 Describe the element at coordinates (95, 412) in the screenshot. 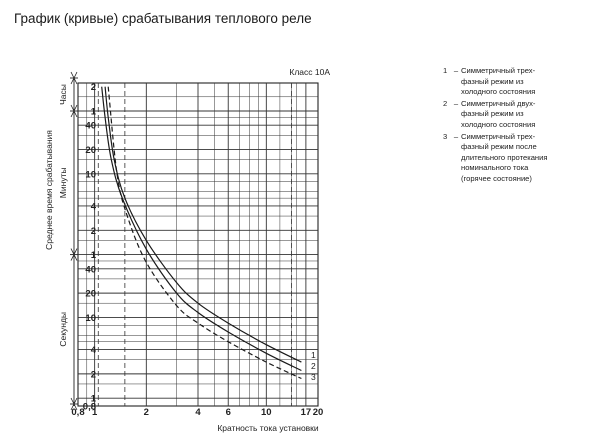

I see `x-tick-label: 1` at that location.